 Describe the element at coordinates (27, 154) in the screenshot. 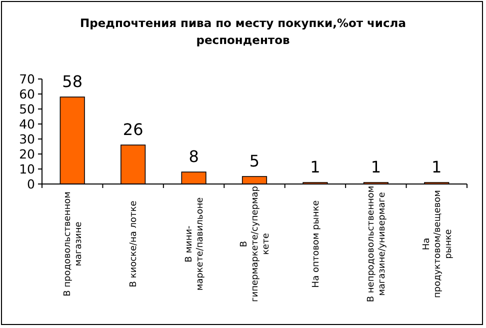

I see `y-tick-label: 20` at that location.